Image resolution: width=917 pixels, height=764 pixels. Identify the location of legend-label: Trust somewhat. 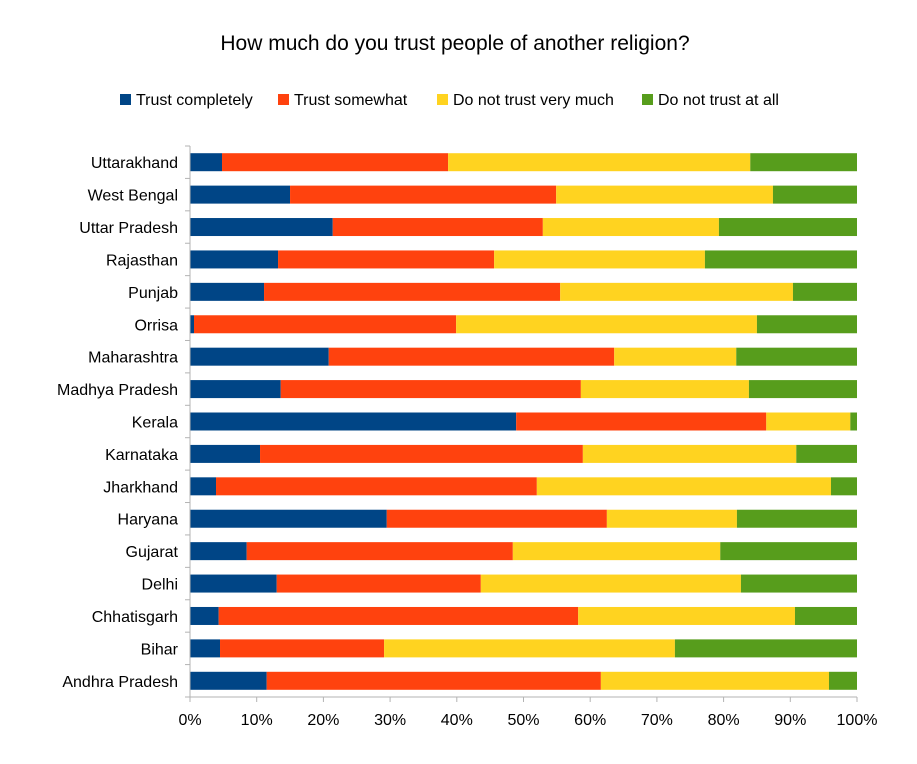
(351, 100).